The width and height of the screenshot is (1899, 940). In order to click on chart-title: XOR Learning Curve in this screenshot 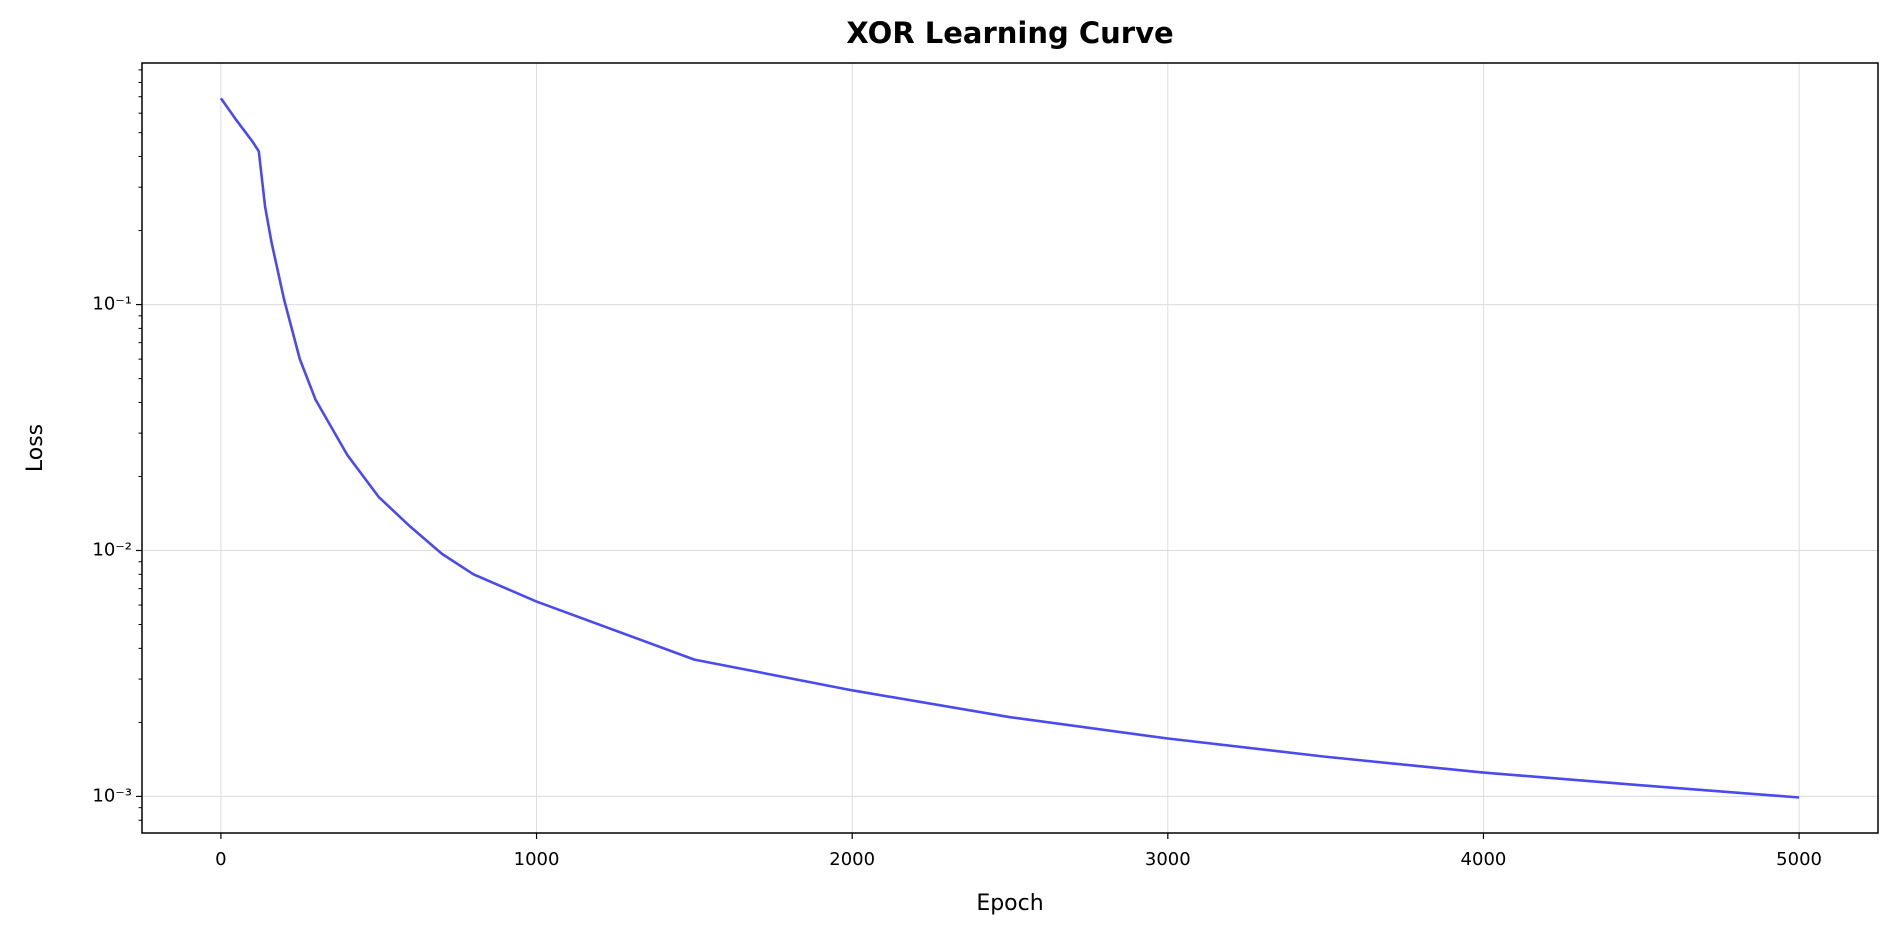, I will do `click(1009, 33)`.